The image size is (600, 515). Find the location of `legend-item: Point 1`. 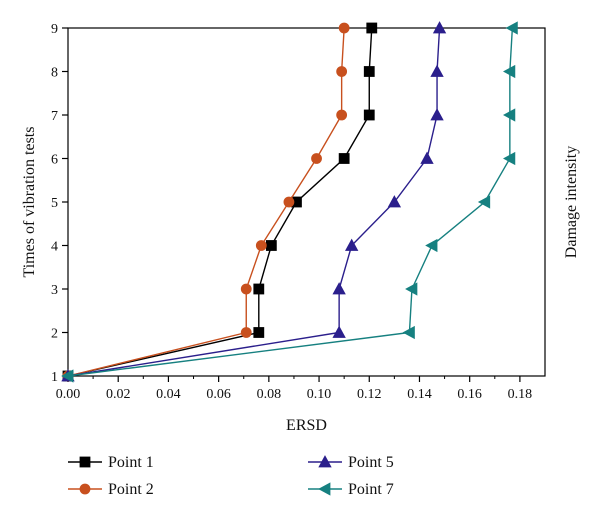

legend-item: Point 1 is located at coordinates (111, 462).